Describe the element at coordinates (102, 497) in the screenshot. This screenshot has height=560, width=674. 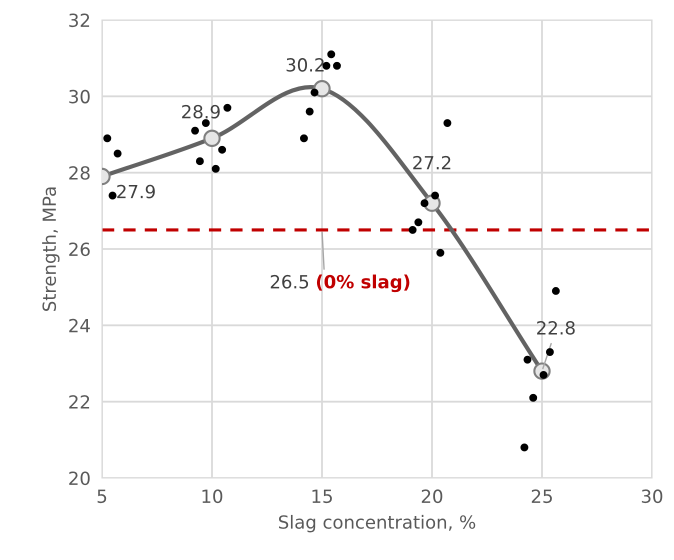
I see `x-tick-label: 5` at that location.